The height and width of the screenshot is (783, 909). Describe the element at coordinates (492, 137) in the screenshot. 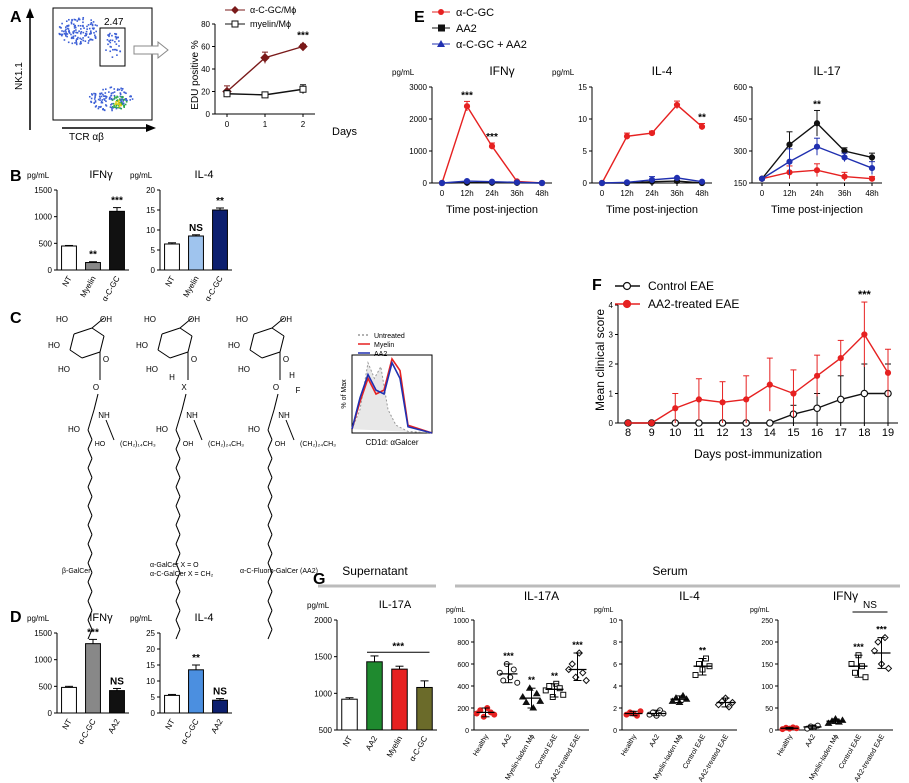

I see `significance-label: ***` at that location.